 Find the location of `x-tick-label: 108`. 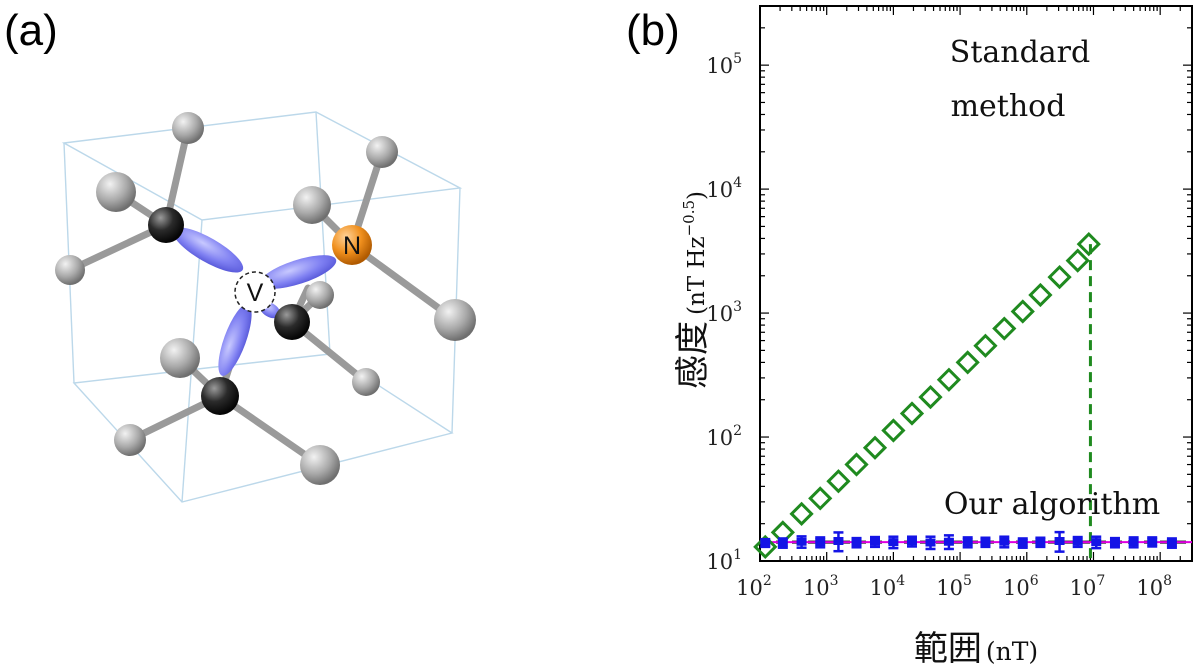

x-tick-label: 108 is located at coordinates (1154, 586).